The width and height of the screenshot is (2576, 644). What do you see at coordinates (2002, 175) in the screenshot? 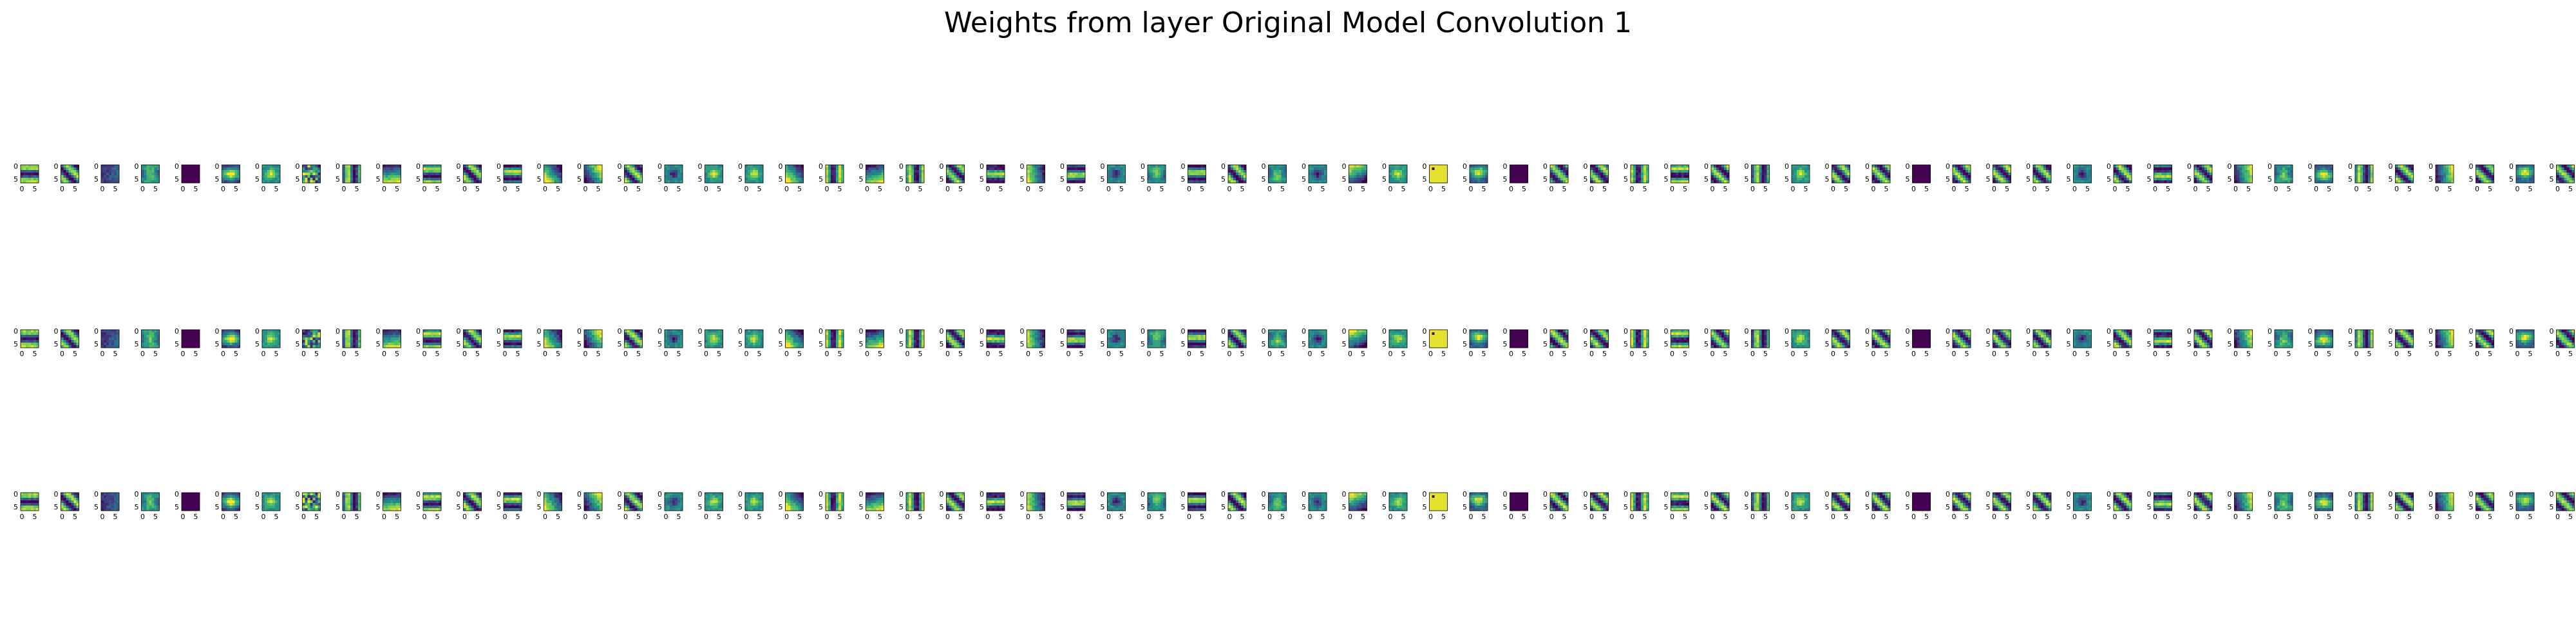
I see `kernel-image` at bounding box center [2002, 175].